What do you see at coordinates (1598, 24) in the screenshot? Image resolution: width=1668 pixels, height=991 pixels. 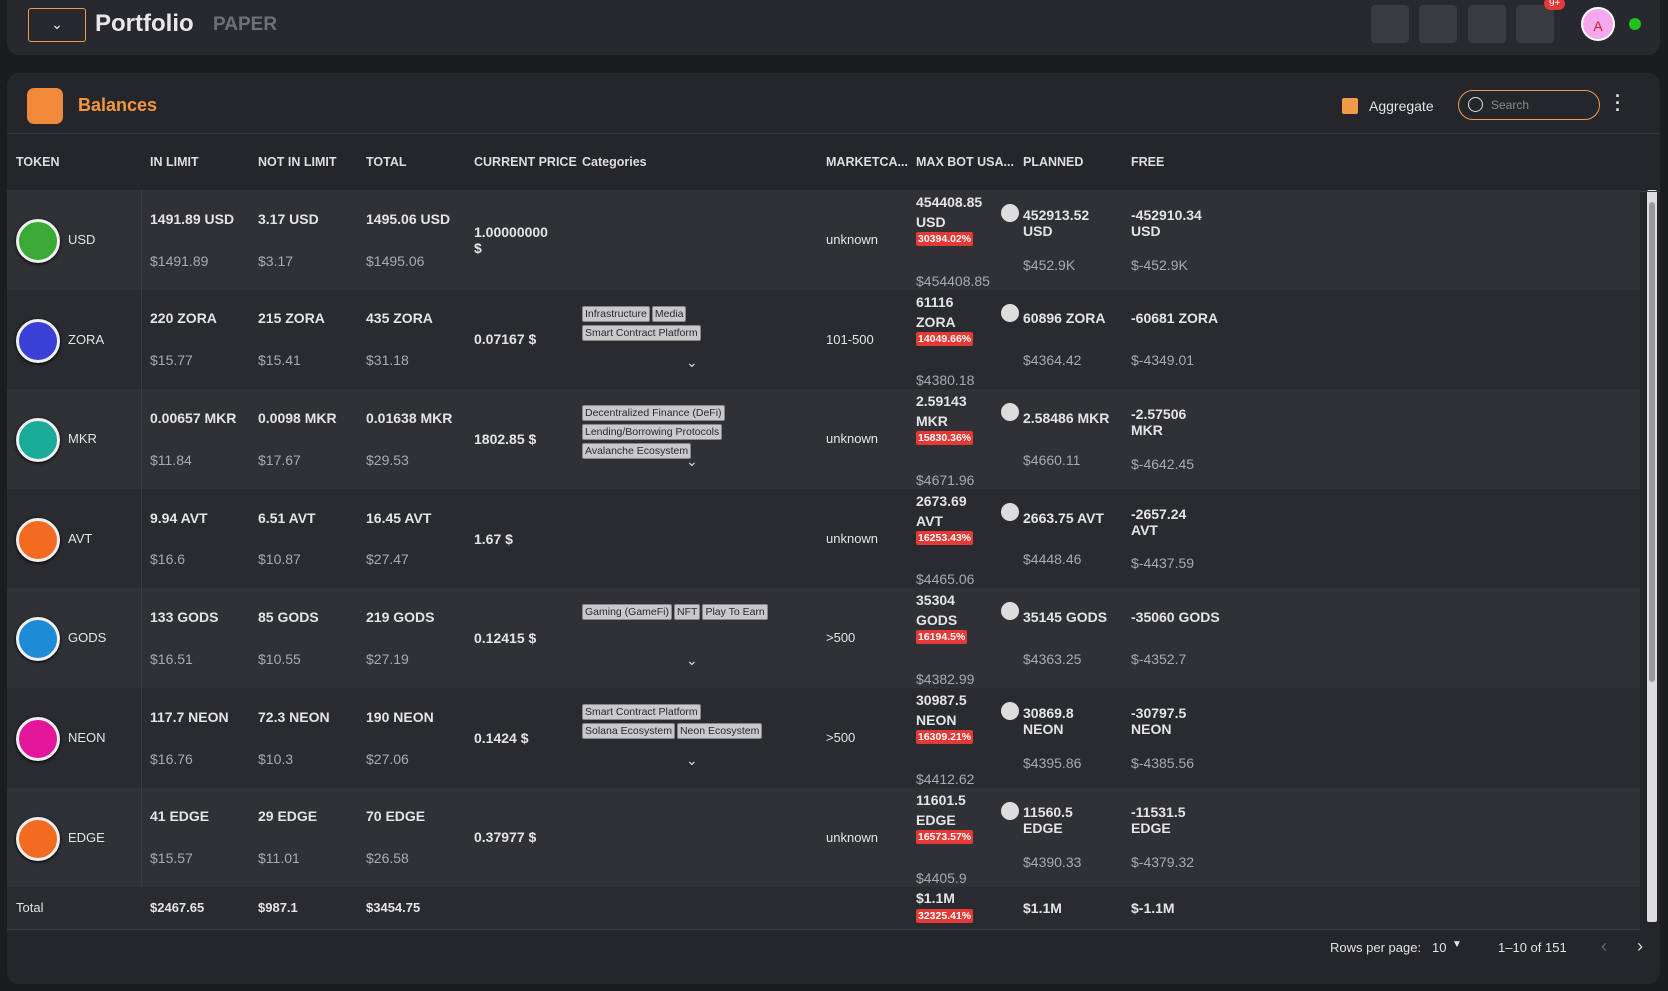 I see `avatar: A` at bounding box center [1598, 24].